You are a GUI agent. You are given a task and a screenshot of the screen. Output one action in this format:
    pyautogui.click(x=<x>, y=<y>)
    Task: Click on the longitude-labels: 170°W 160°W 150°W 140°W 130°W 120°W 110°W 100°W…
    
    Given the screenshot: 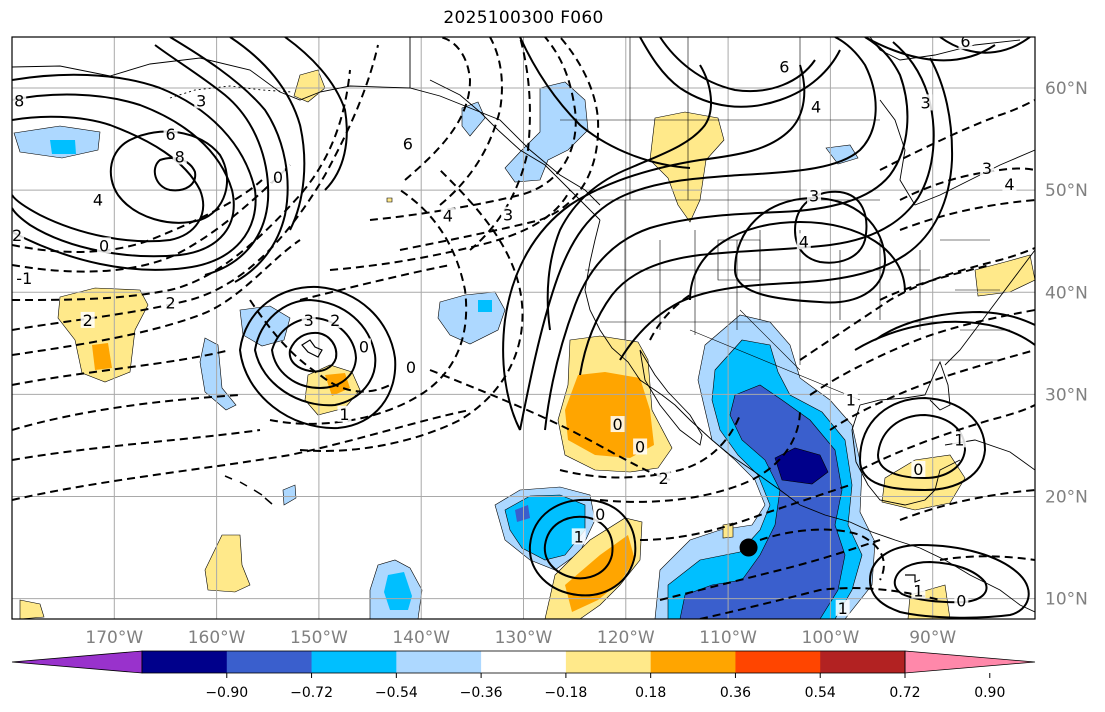 What is the action you would take?
    pyautogui.click(x=520, y=638)
    